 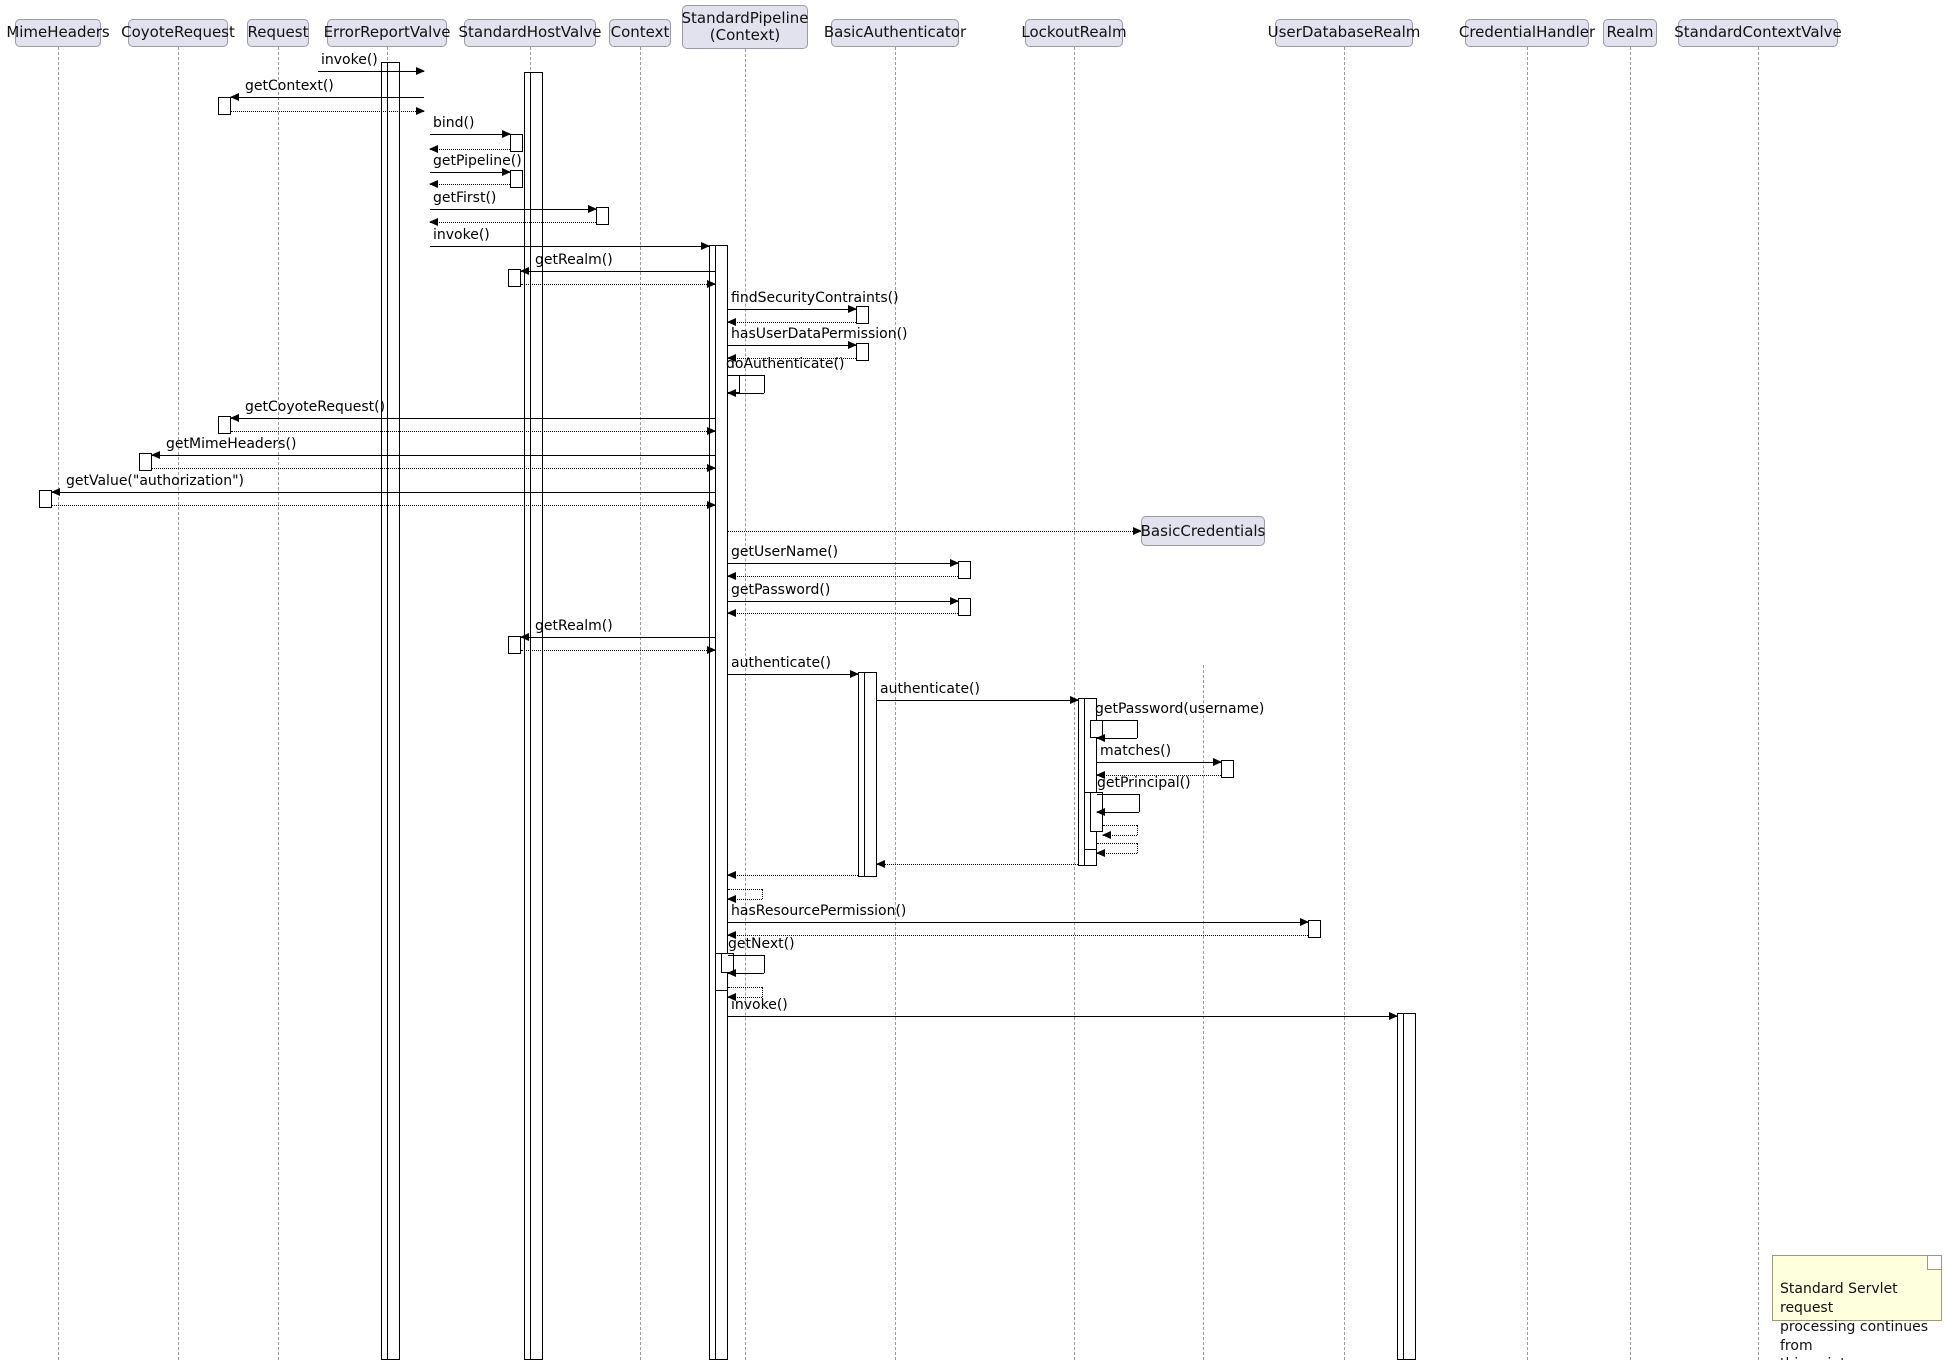 What do you see at coordinates (1144, 783) in the screenshot?
I see `message-label: getPrincipal()` at bounding box center [1144, 783].